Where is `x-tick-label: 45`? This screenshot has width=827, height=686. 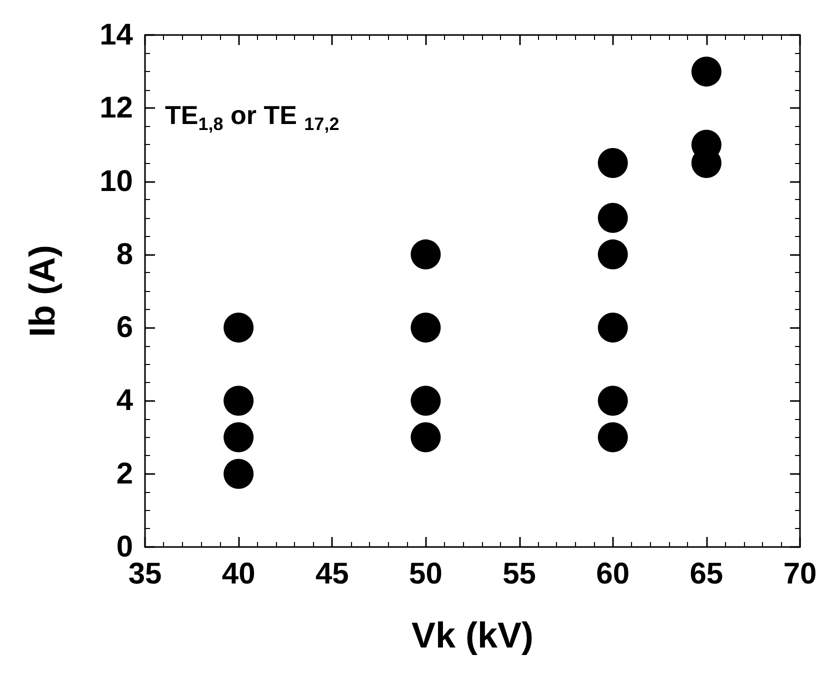
x-tick-label: 45 is located at coordinates (332, 574).